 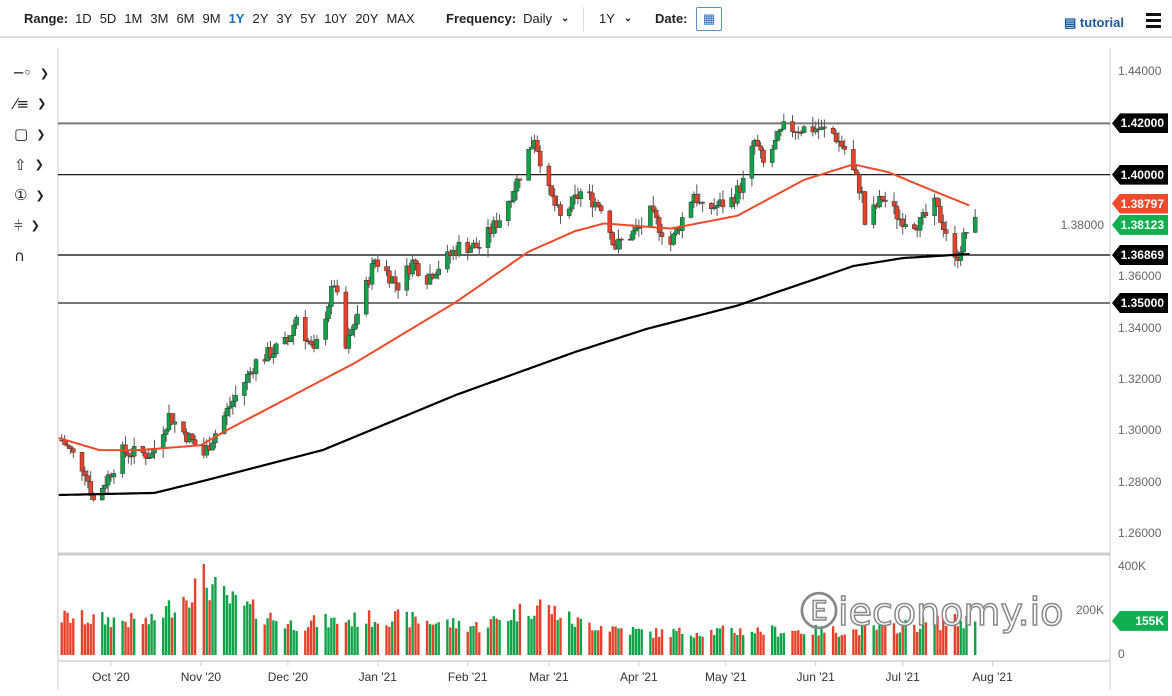 What do you see at coordinates (34, 256) in the screenshot?
I see `tool-magnet: ∩` at bounding box center [34, 256].